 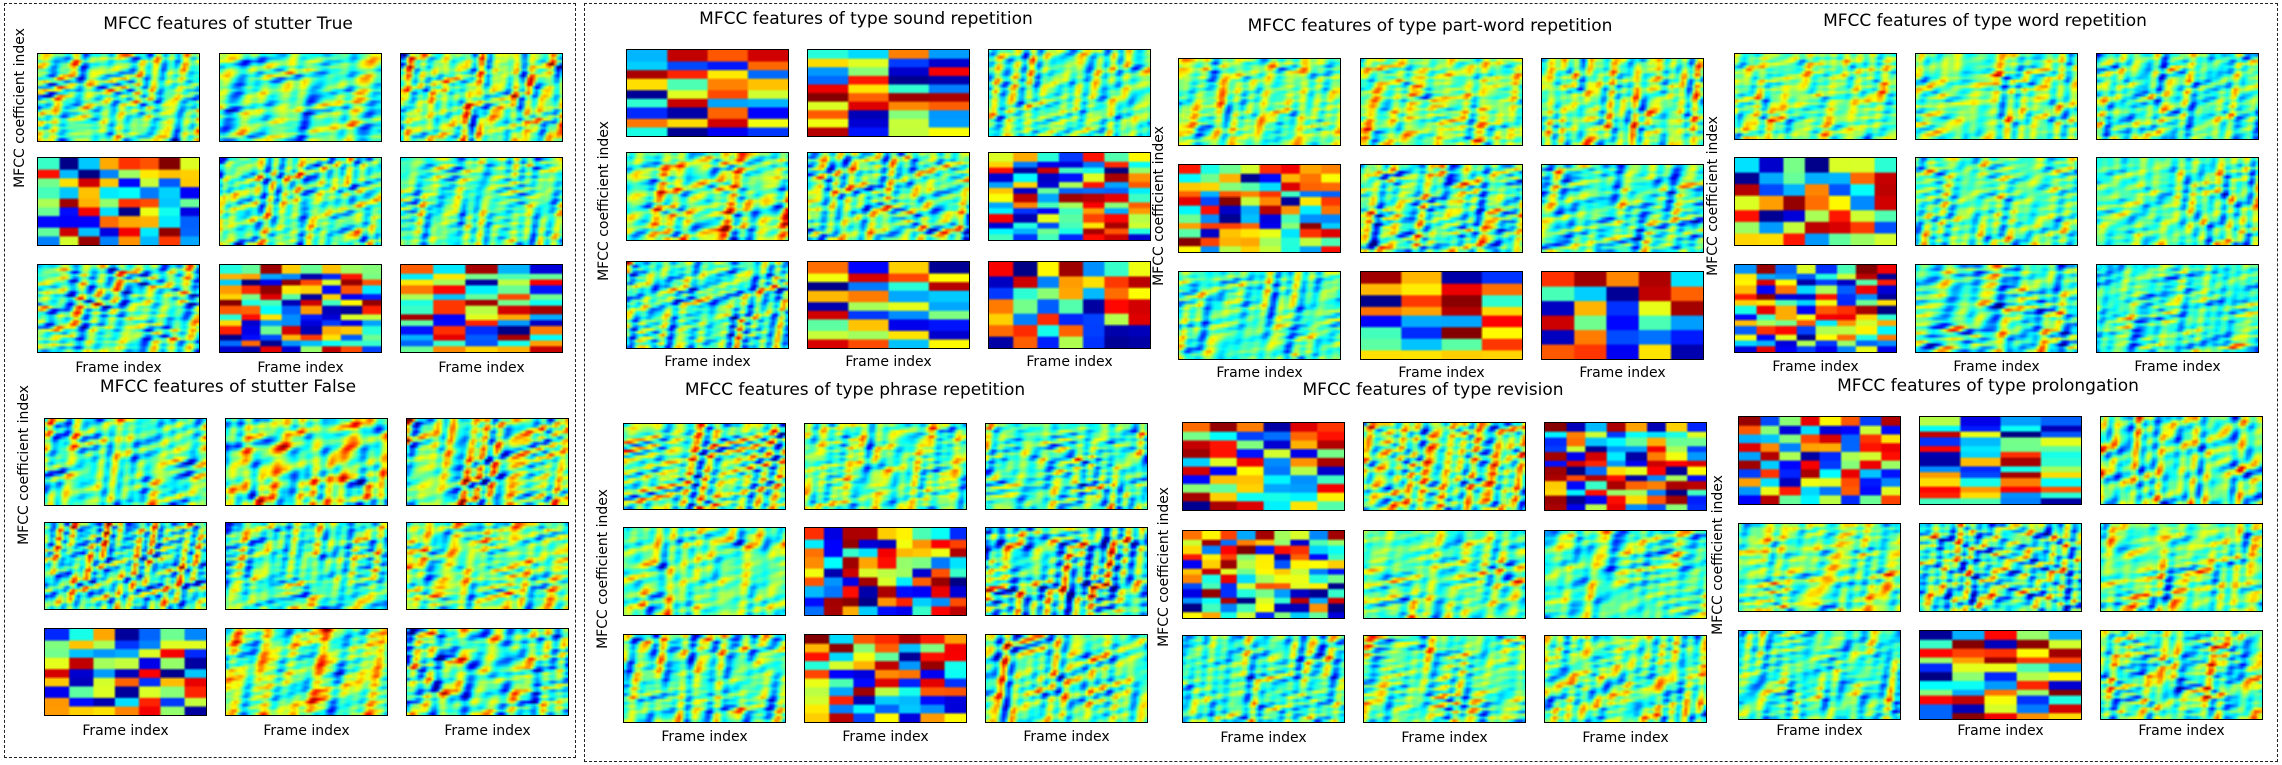 I want to click on panel-title: MFCC features of type prolongation, so click(x=1988, y=386).